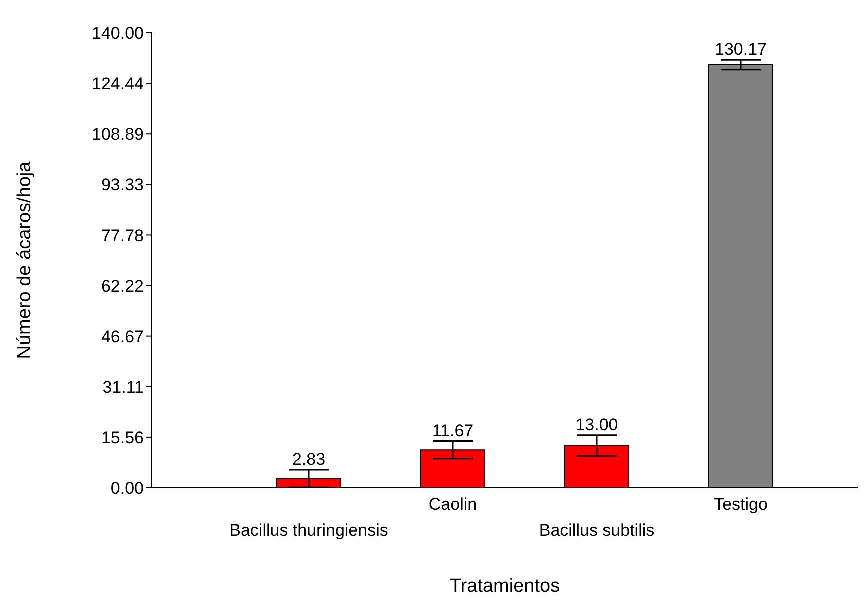 Image resolution: width=868 pixels, height=606 pixels. What do you see at coordinates (597, 530) in the screenshot?
I see `x-tick-label: Bacillus subtilis` at bounding box center [597, 530].